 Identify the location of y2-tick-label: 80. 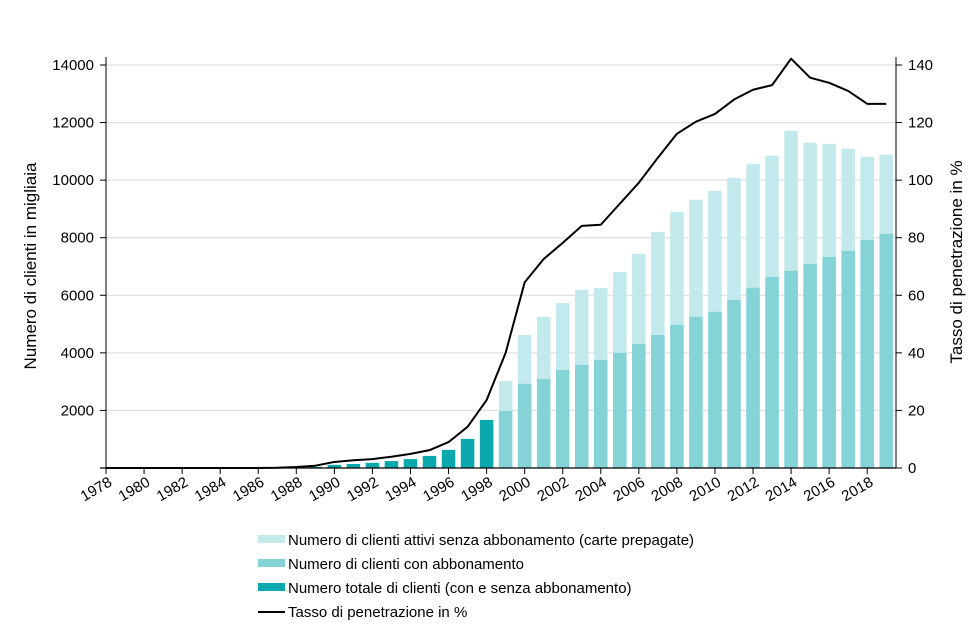
(916, 238).